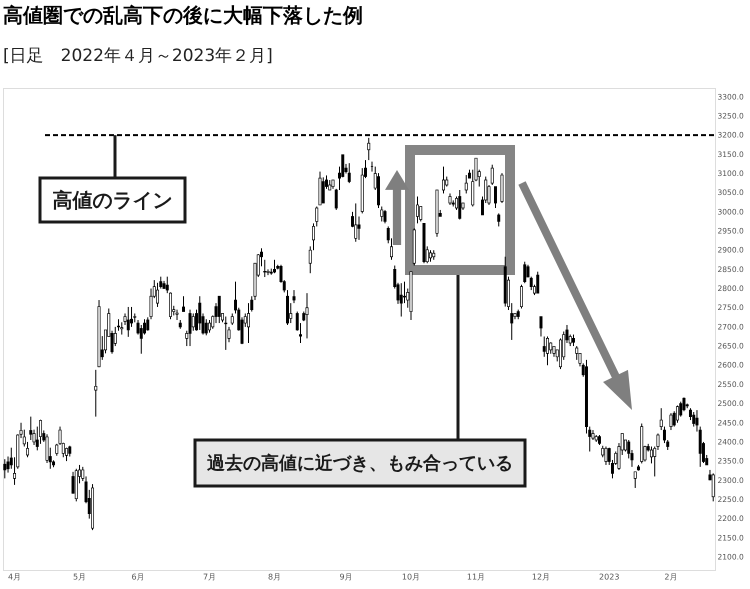  Describe the element at coordinates (15, 577) in the screenshot. I see `x-tick-label: 4月` at that location.